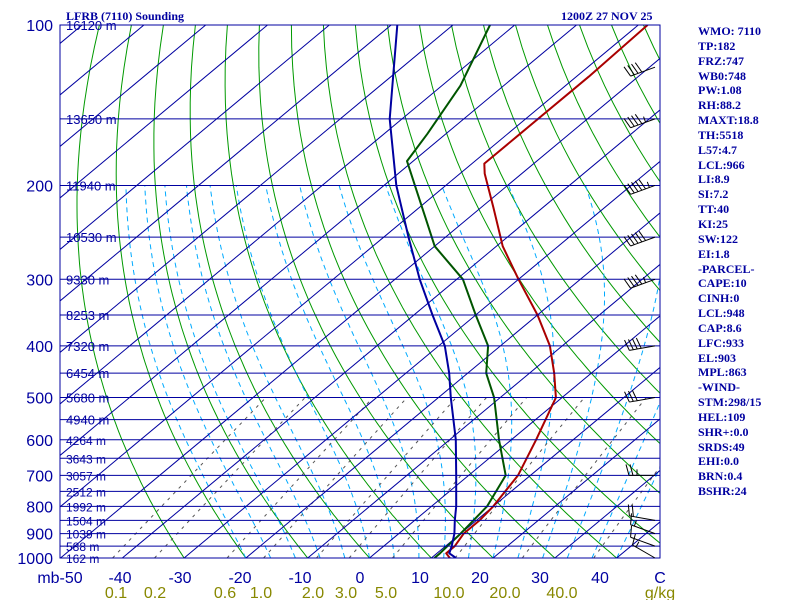 The height and width of the screenshot is (600, 800). What do you see at coordinates (722, 372) in the screenshot?
I see `index-item: MPL:863` at bounding box center [722, 372].